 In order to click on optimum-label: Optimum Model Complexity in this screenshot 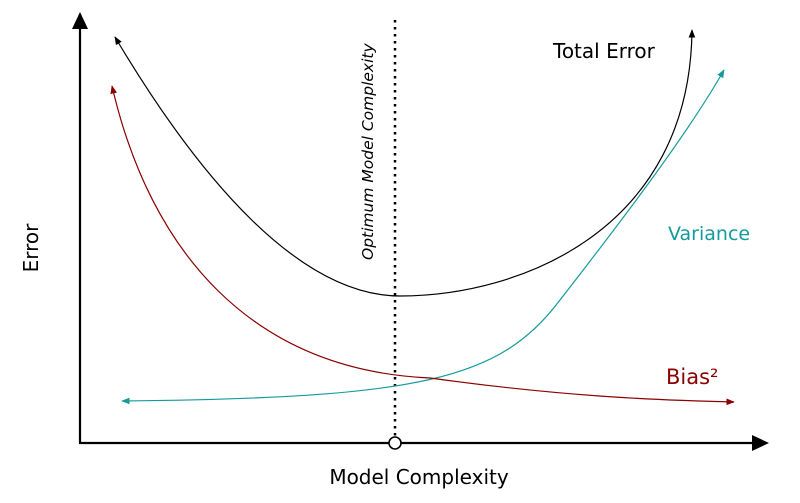, I will do `click(368, 151)`.